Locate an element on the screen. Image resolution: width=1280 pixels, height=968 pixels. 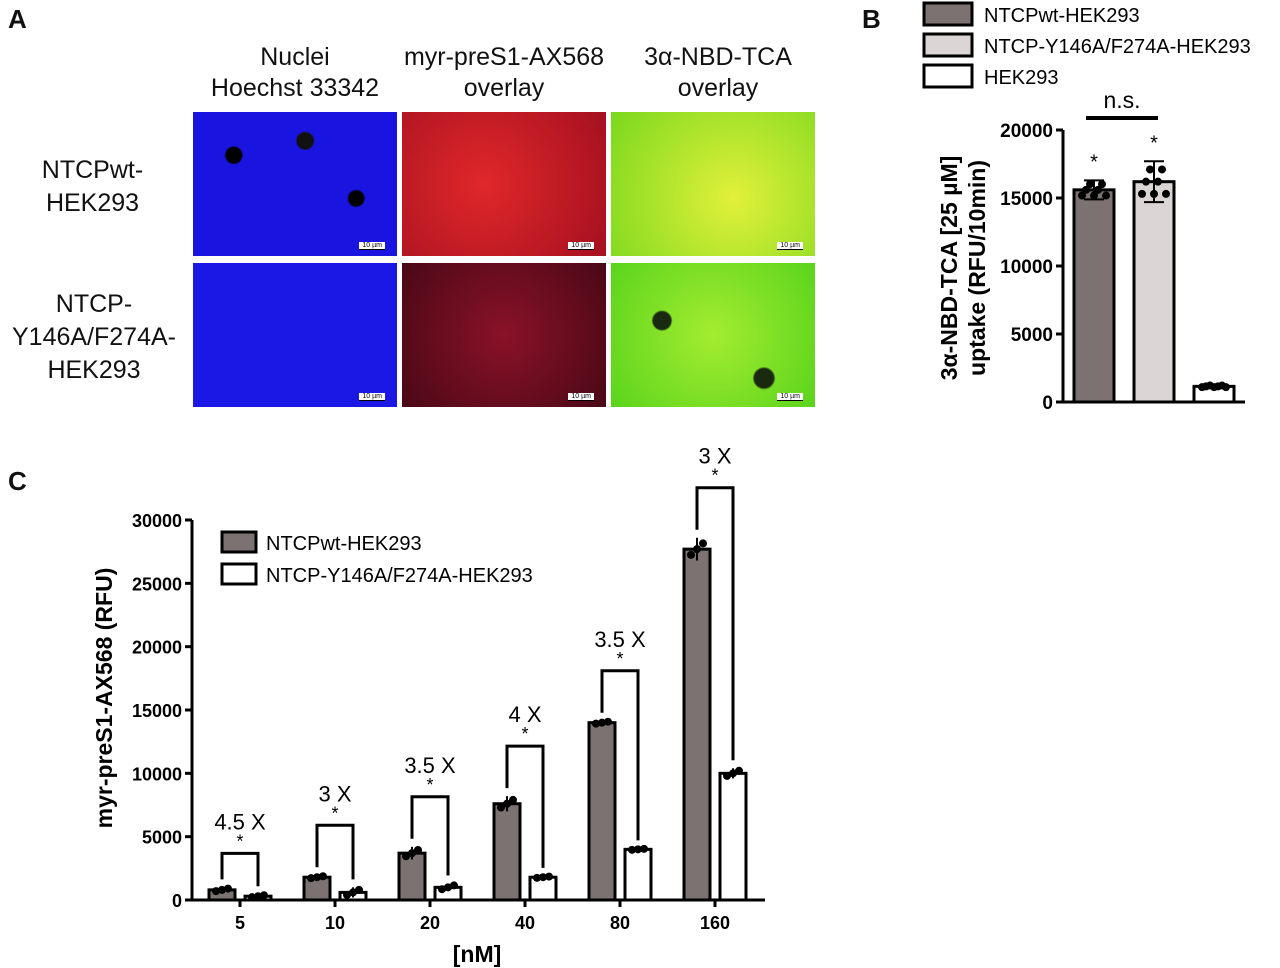
x-tick-label: 160 is located at coordinates (715, 923).